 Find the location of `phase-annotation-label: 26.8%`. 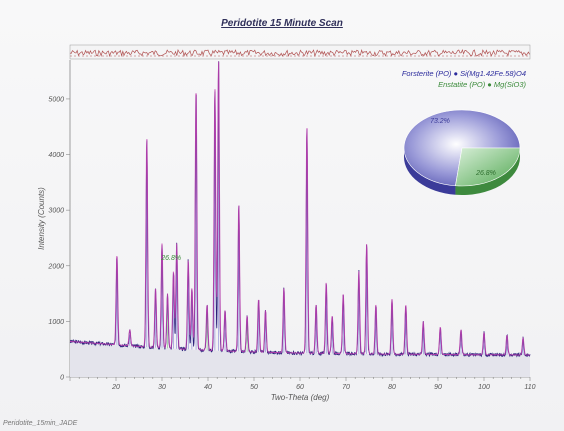

phase-annotation-label: 26.8% is located at coordinates (170, 258).